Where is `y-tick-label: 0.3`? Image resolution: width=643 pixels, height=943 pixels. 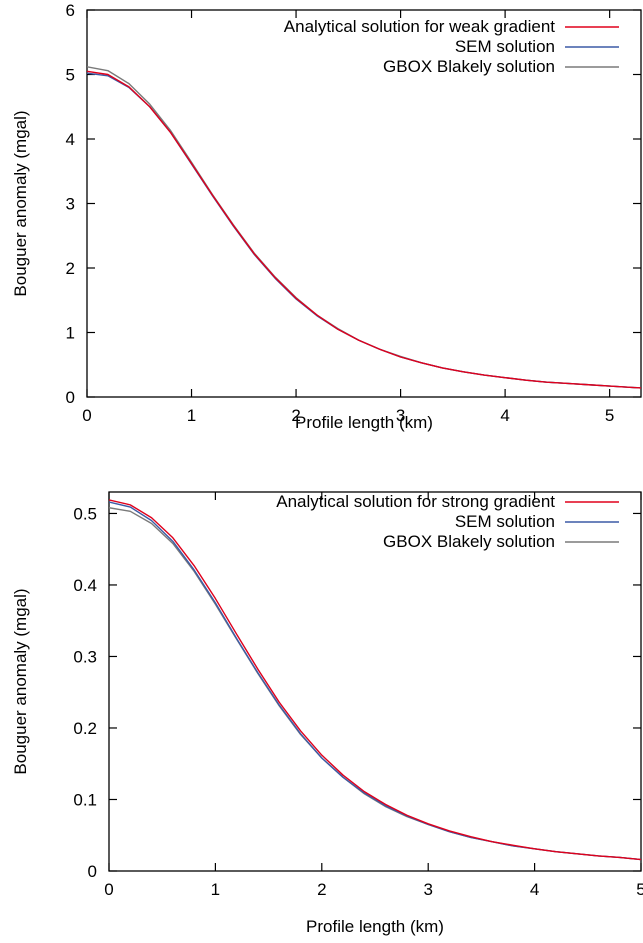
y-tick-label: 0.3 is located at coordinates (85, 656).